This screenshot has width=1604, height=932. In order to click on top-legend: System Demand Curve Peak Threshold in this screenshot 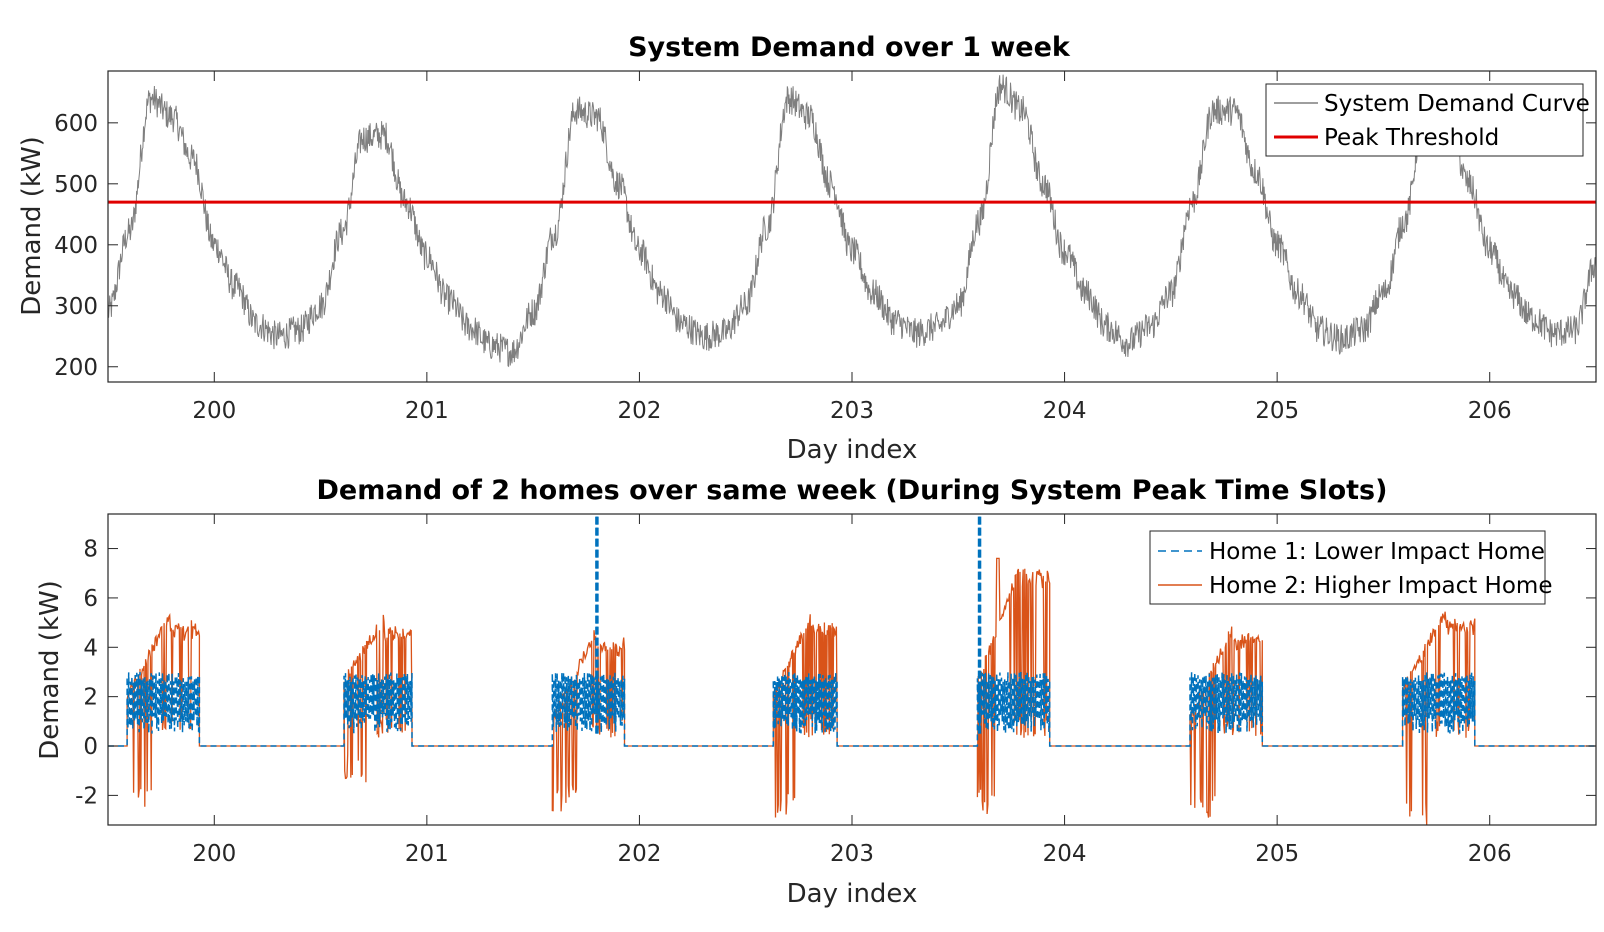, I will do `click(1427, 120)`.